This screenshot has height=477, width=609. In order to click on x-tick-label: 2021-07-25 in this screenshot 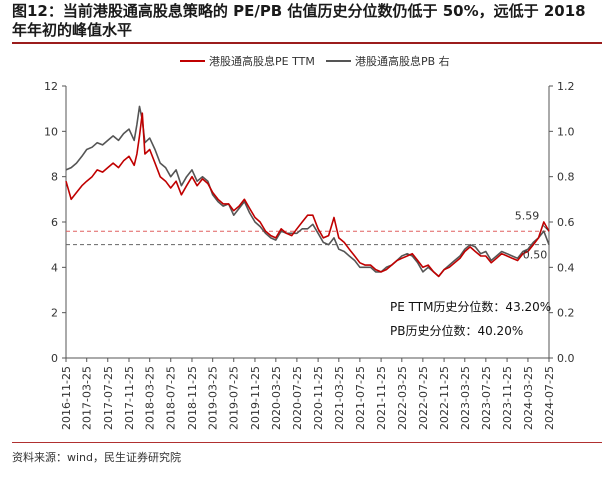, I will do `click(360, 398)`.